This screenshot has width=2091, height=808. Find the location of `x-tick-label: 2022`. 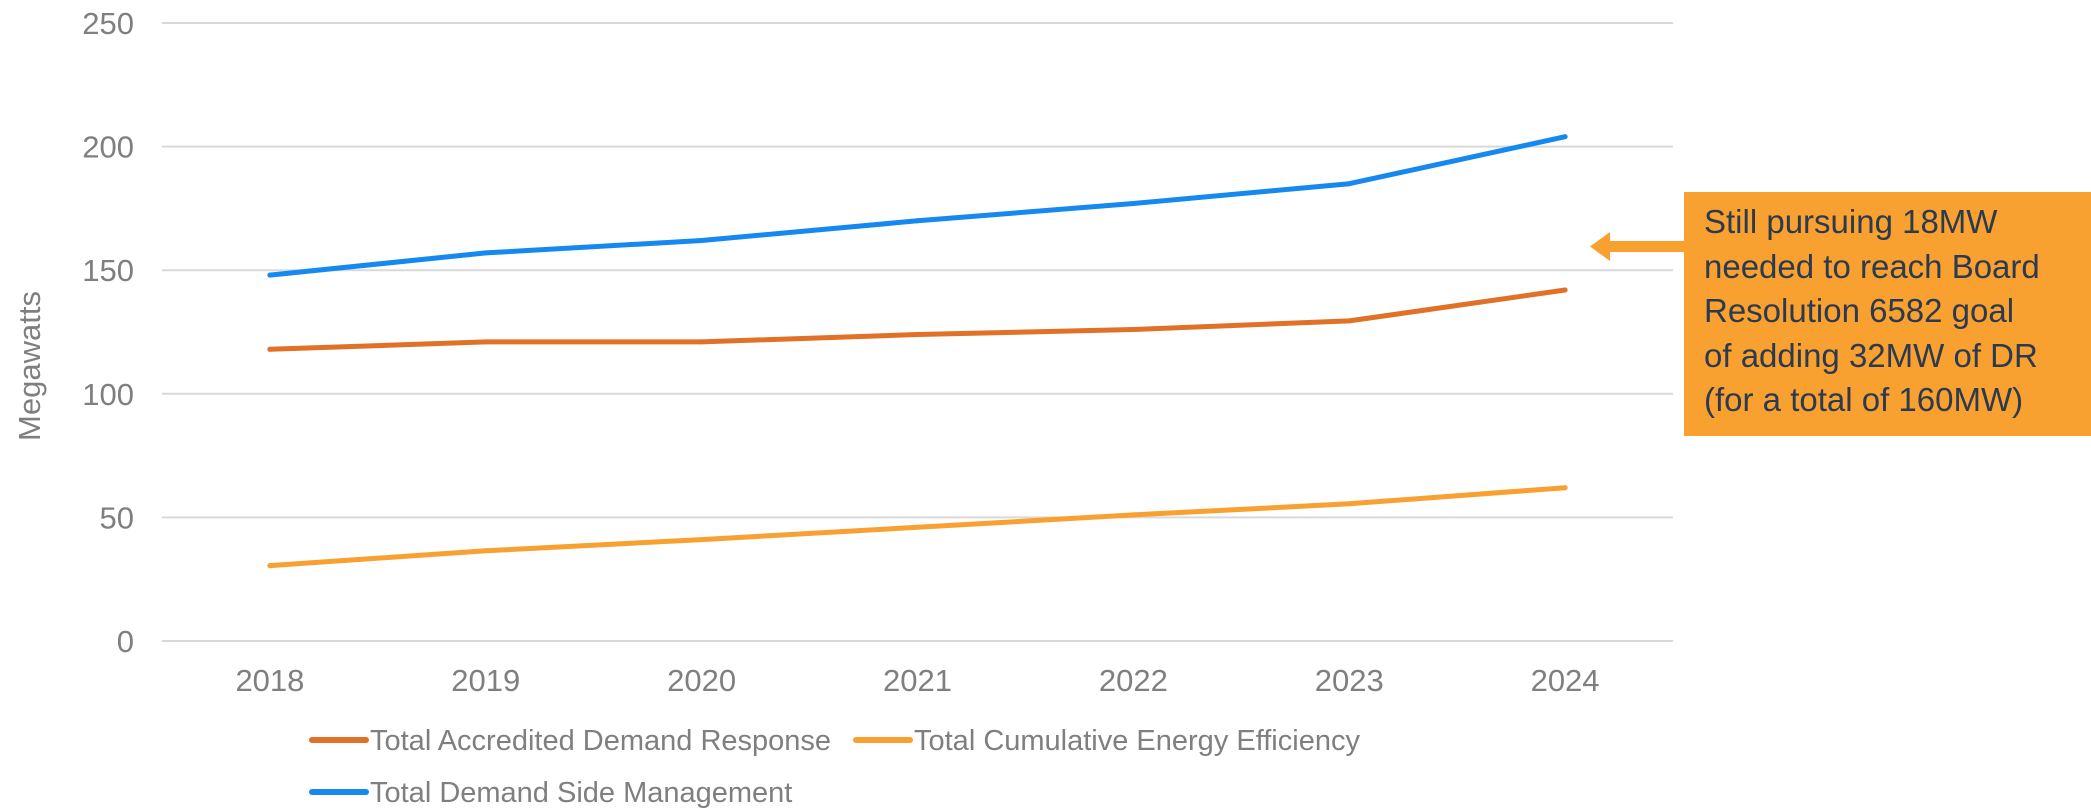

x-tick-label: 2022 is located at coordinates (1133, 680).